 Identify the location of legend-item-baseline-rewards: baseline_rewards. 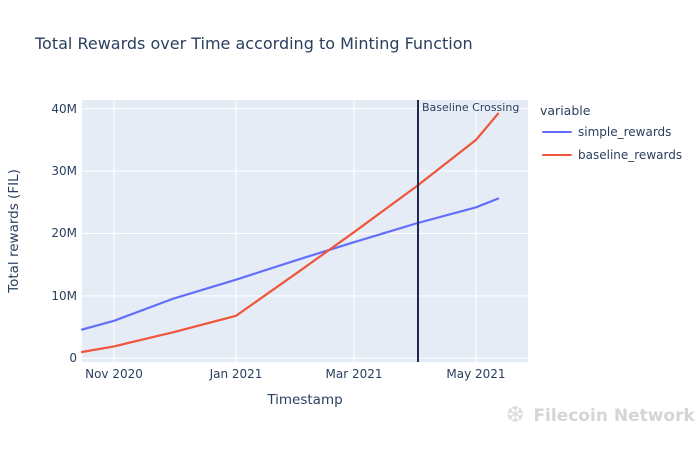
(612, 155).